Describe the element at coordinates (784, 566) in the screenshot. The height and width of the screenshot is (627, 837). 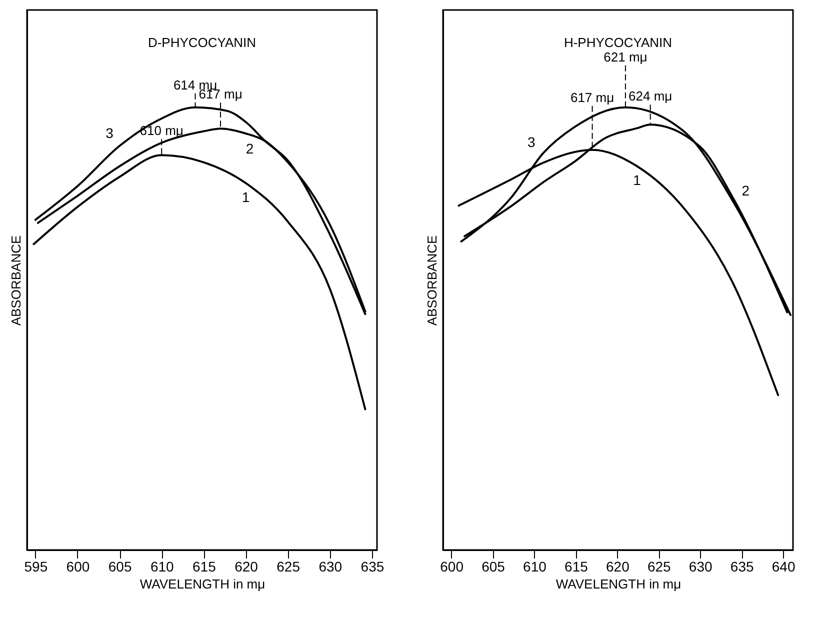
I see `x-tick-label: 640` at that location.